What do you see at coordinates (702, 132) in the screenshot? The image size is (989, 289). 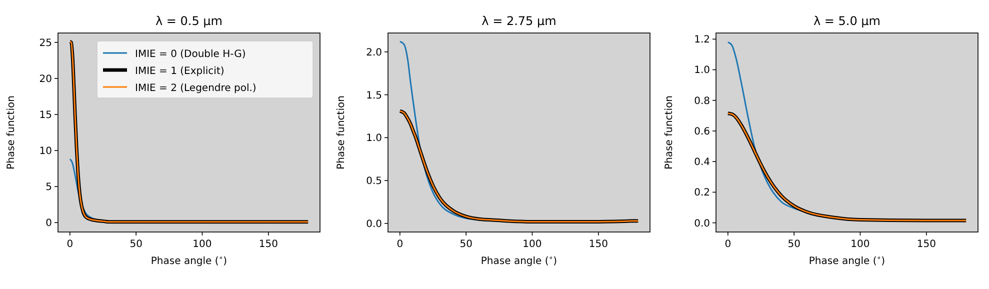 I see `y-tick-label: 0.6` at bounding box center [702, 132].